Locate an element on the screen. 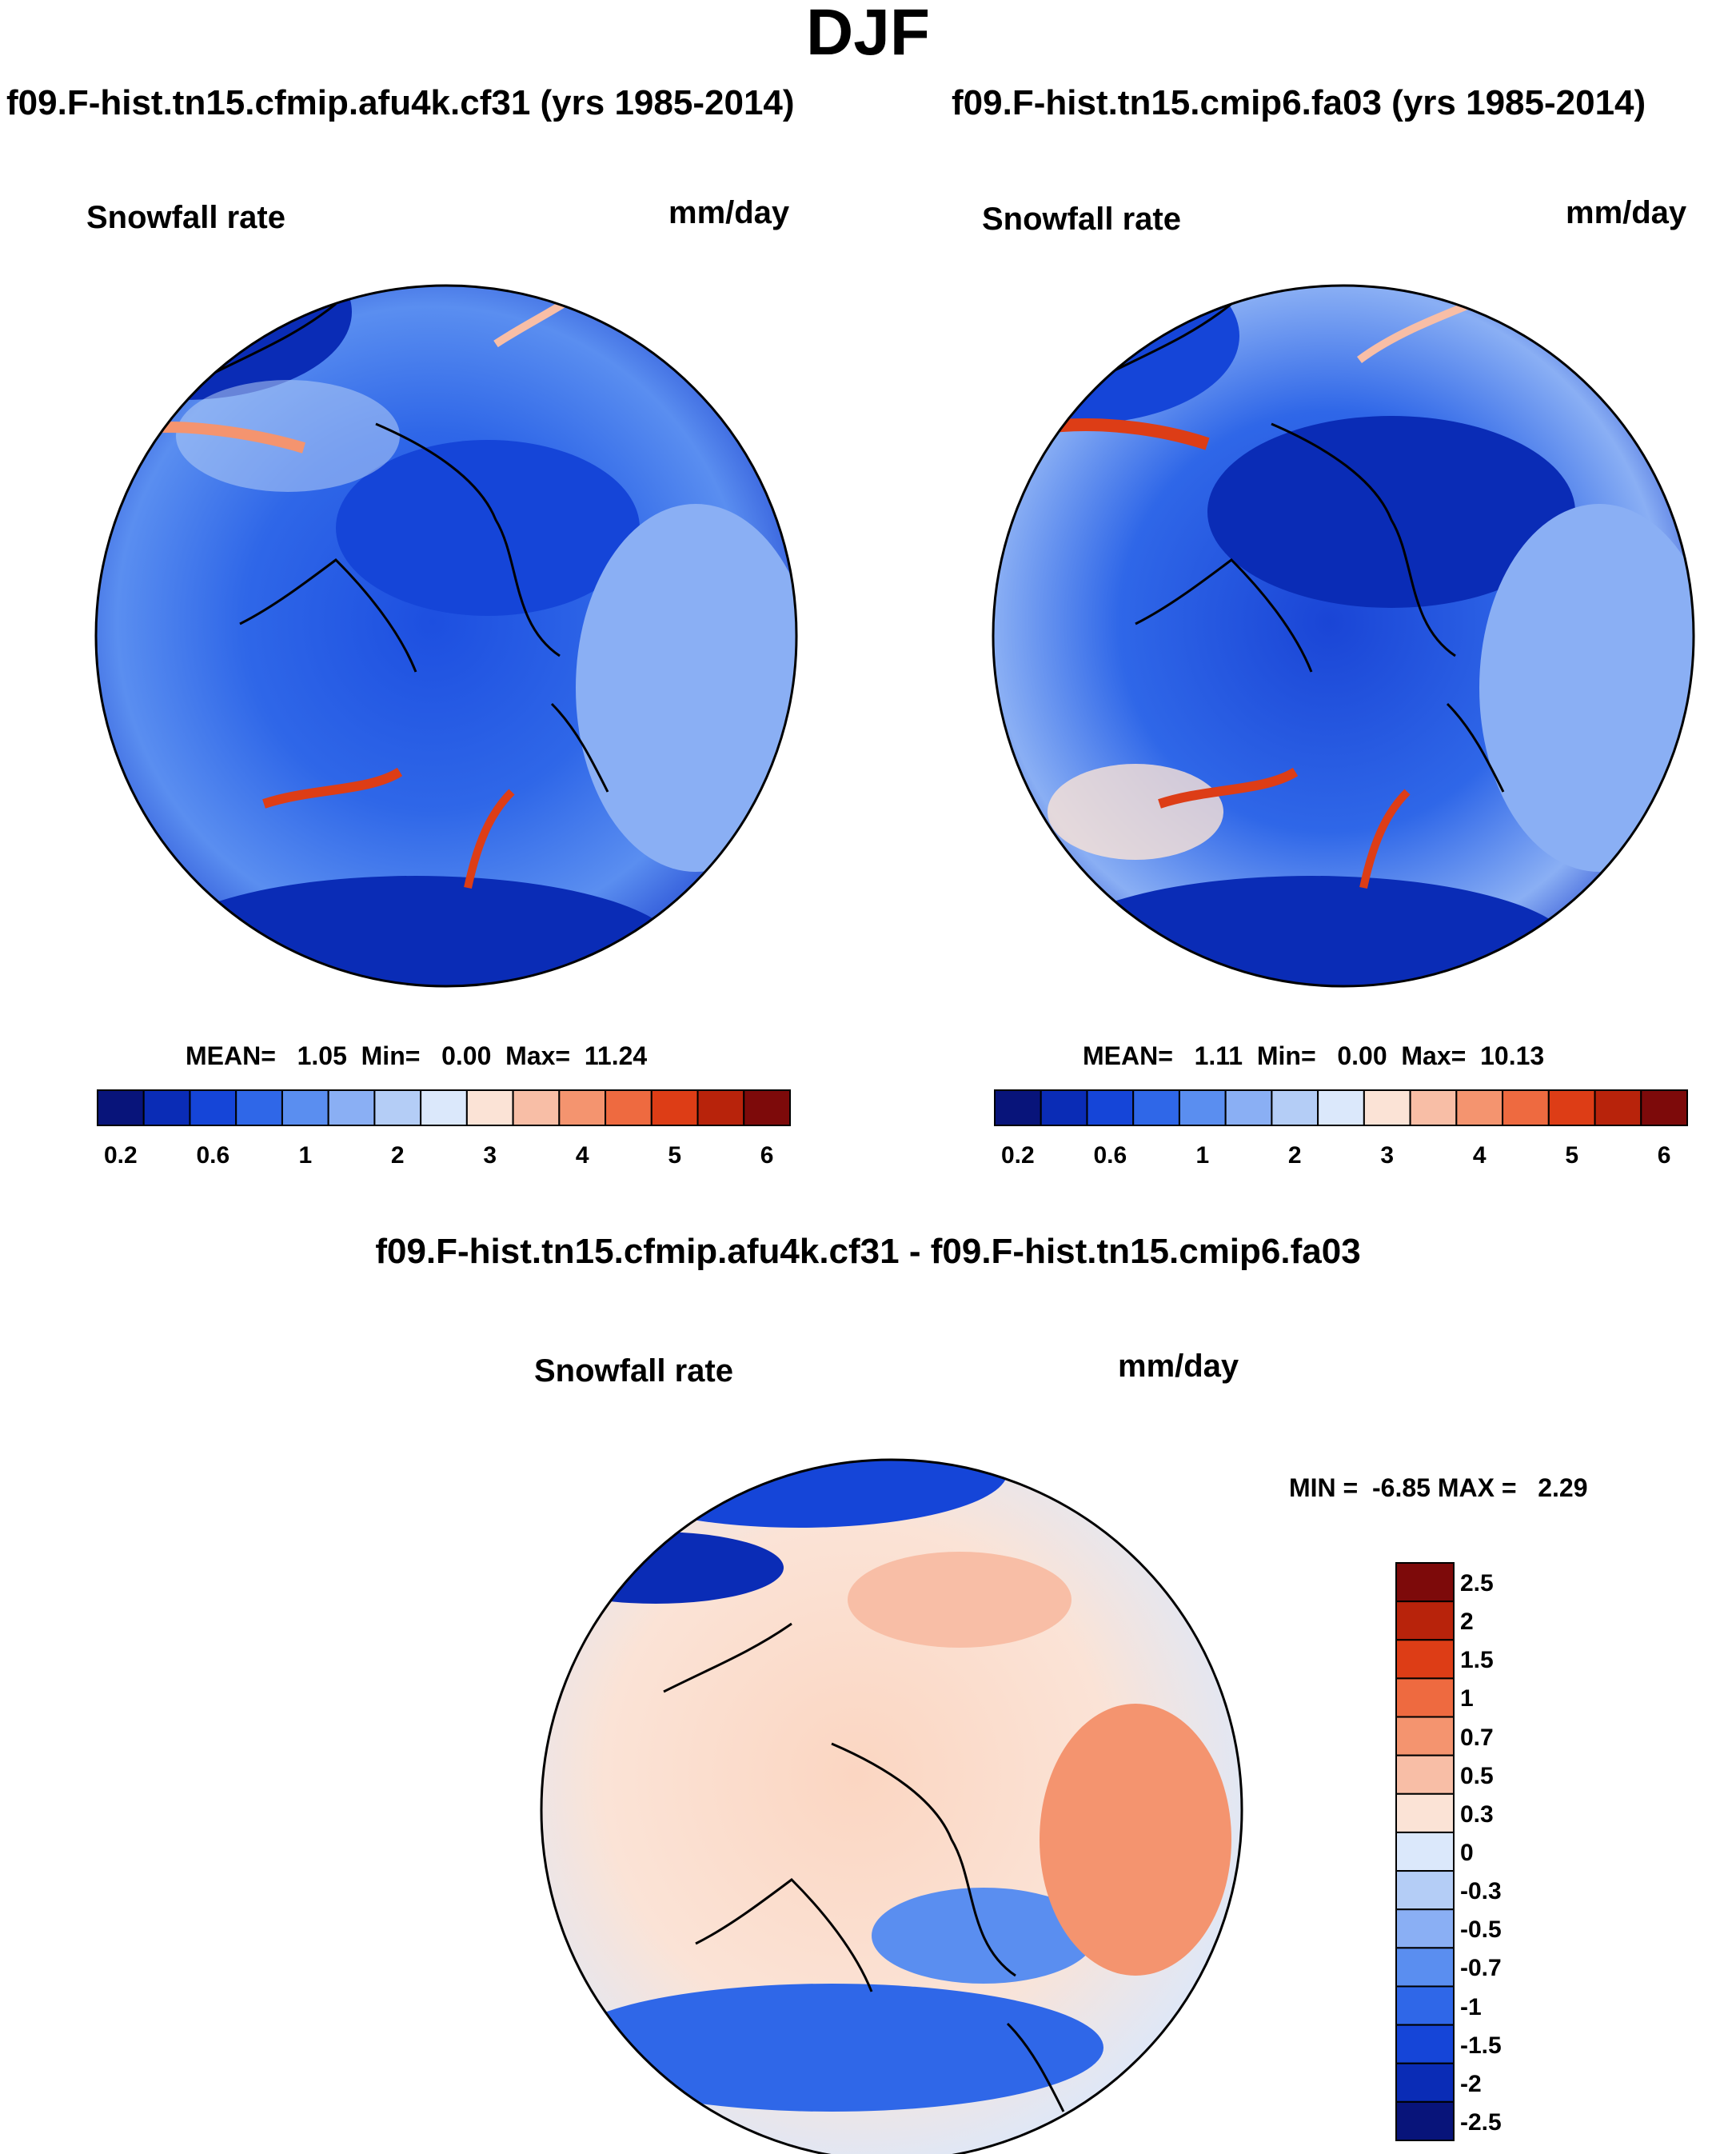 Image resolution: width=1736 pixels, height=2154 pixels. map-right-kamchatka-band is located at coordinates (1415, 332).